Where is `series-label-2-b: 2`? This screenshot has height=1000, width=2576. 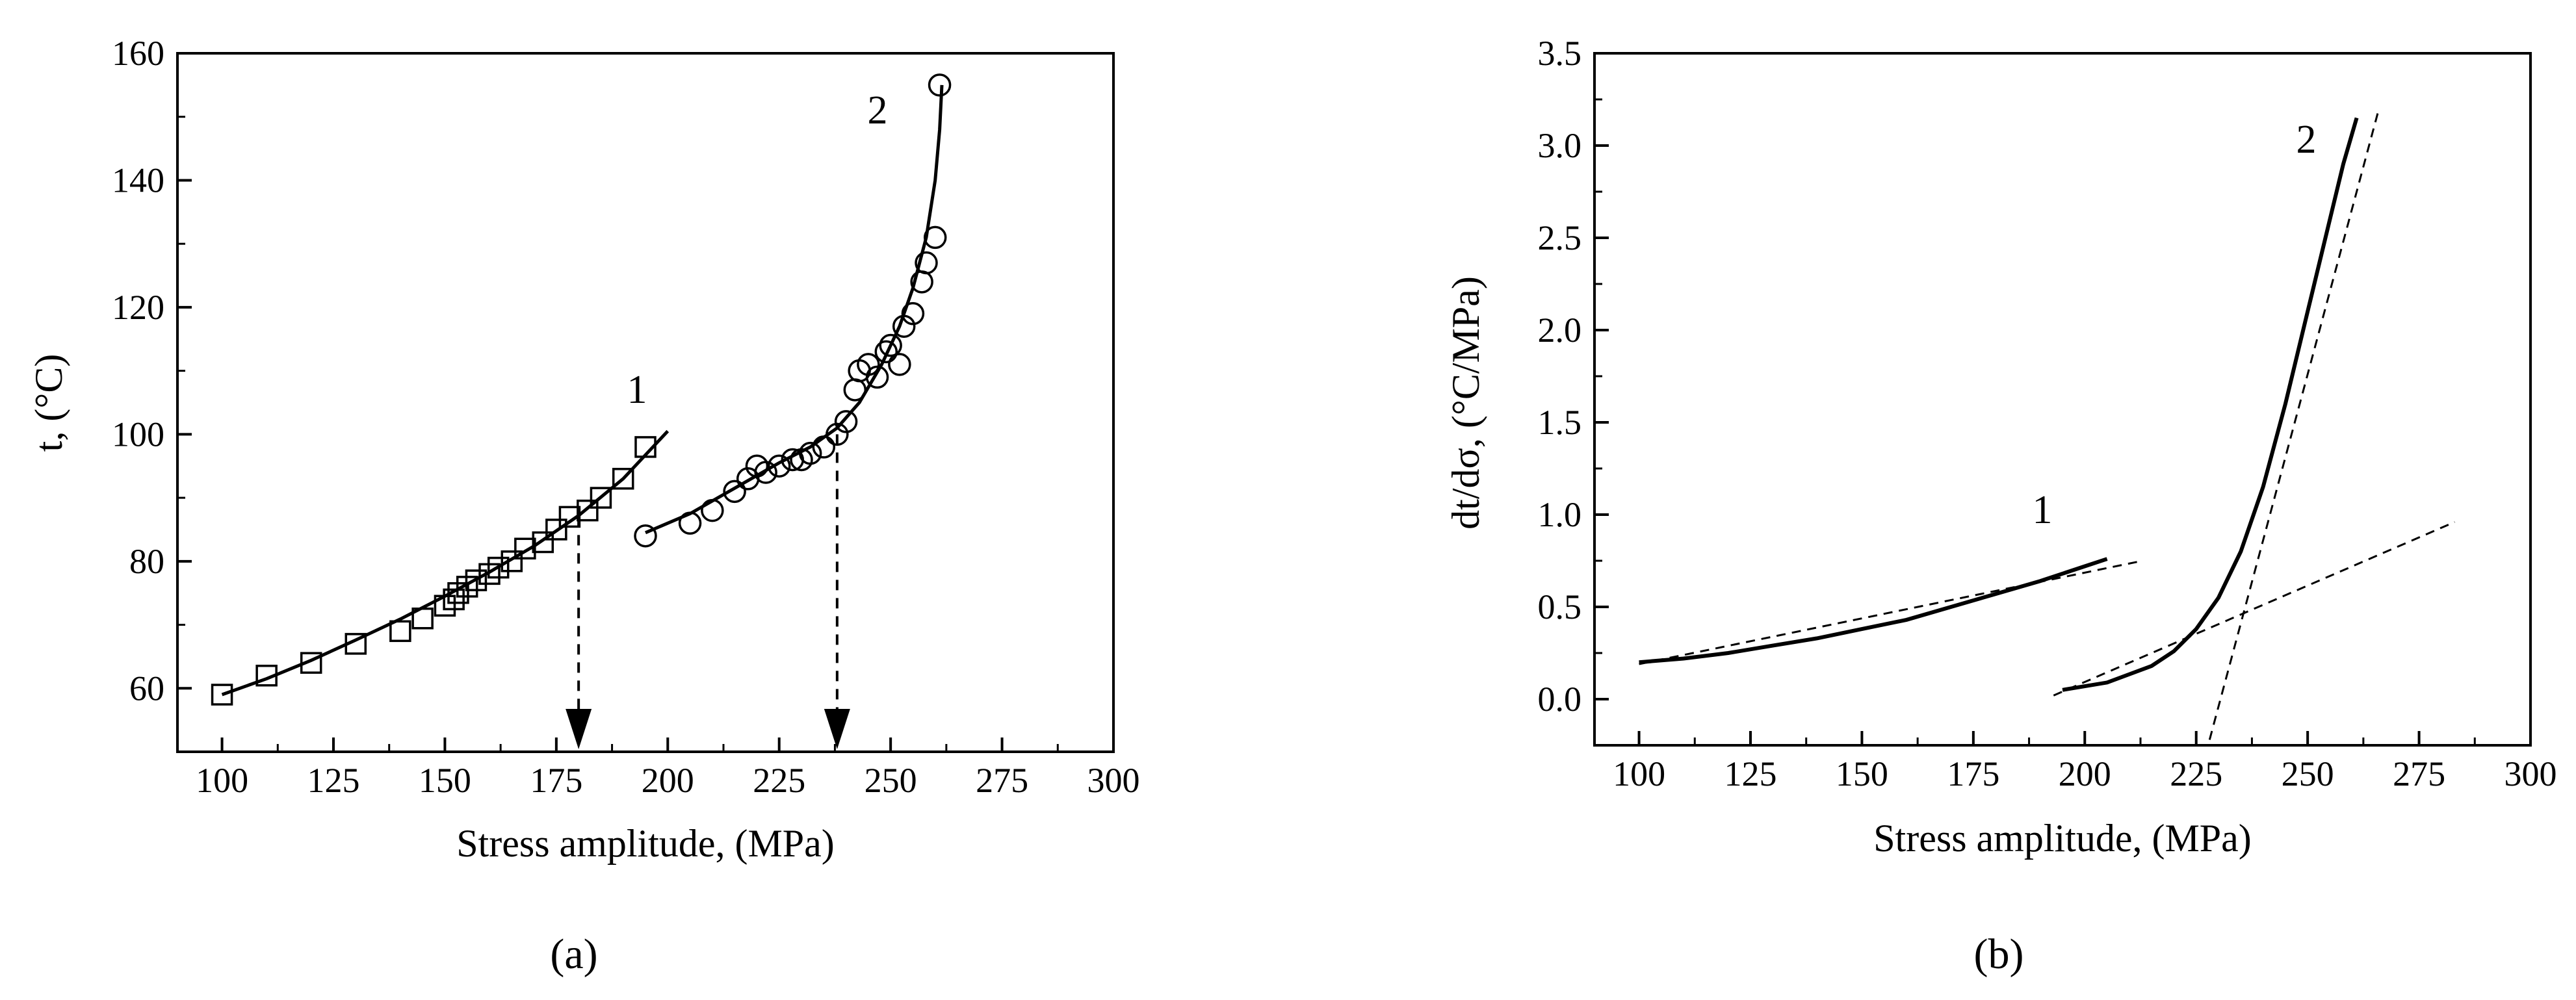
series-label-2-b: 2 is located at coordinates (2306, 140).